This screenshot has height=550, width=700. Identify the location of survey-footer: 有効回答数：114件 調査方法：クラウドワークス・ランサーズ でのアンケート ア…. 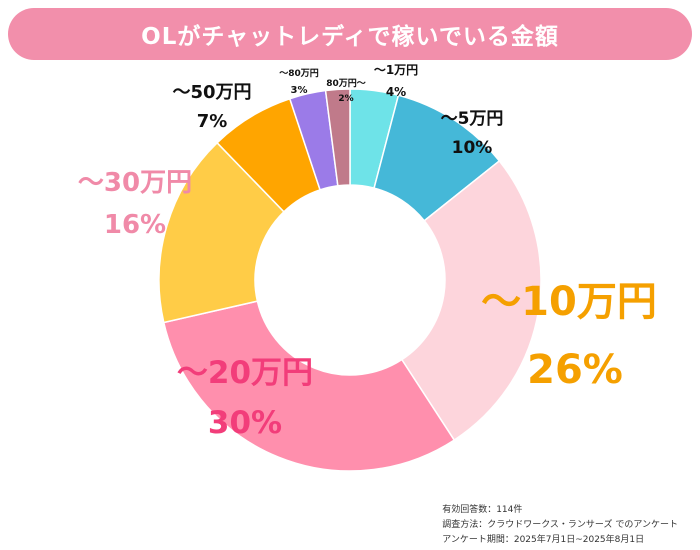
(560, 525).